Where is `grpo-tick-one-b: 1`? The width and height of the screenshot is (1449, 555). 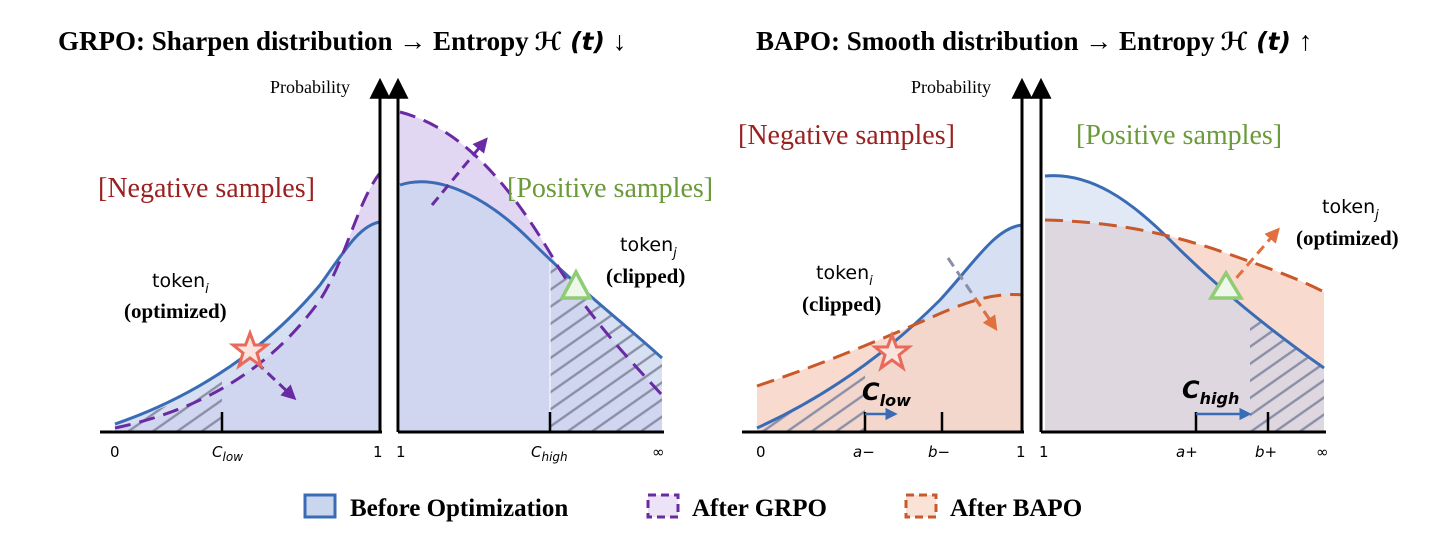
grpo-tick-one-b: 1 is located at coordinates (401, 452).